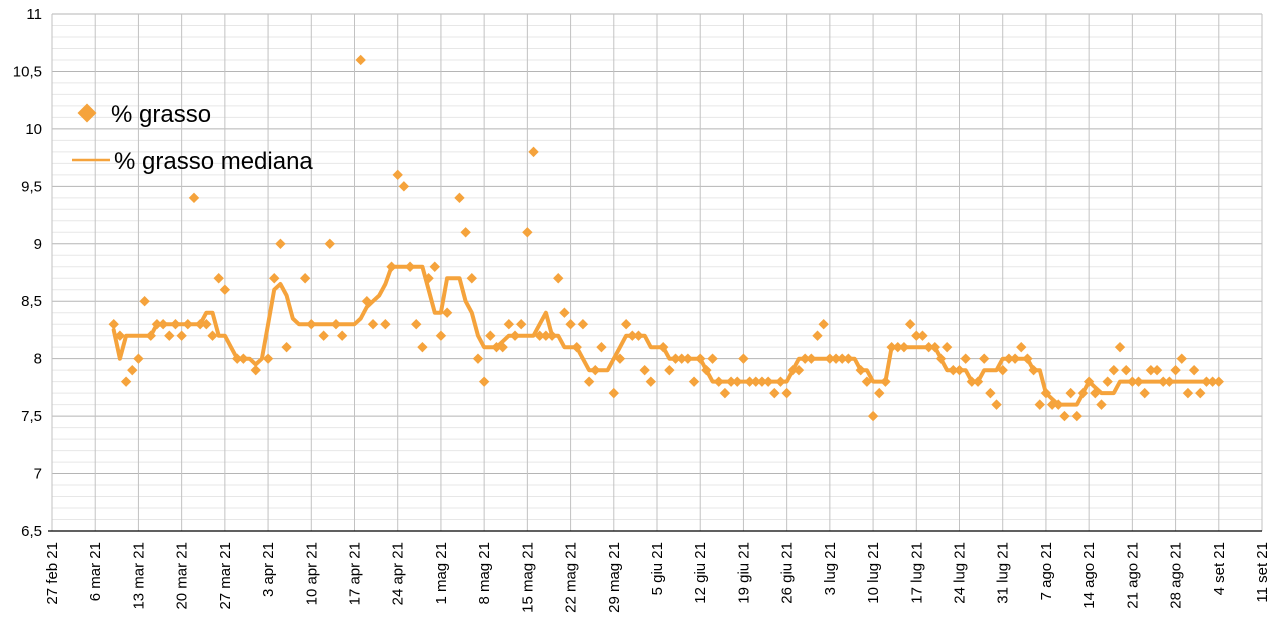 Image resolution: width=1275 pixels, height=626 pixels. What do you see at coordinates (1089, 575) in the screenshot?
I see `x-tick-label: 14 ago 21` at bounding box center [1089, 575].